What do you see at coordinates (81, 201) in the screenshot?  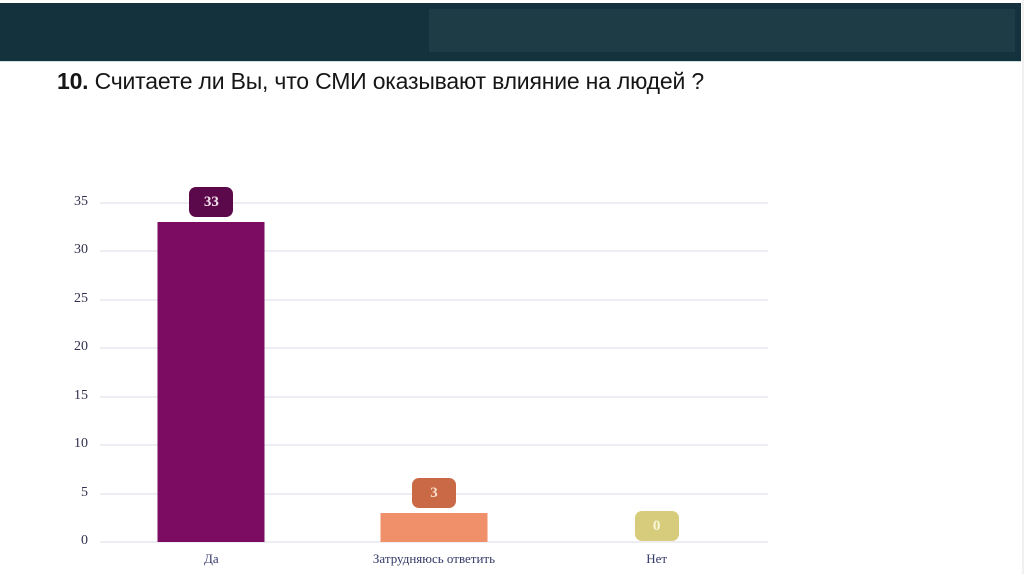 I see `y-axis-tick-label: 35` at bounding box center [81, 201].